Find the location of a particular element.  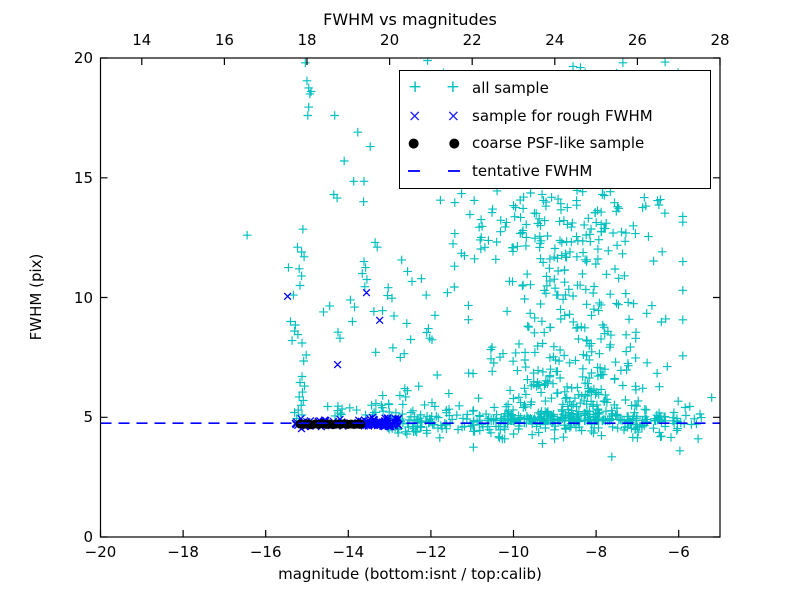

y-tick-label: 20 is located at coordinates (83, 58).